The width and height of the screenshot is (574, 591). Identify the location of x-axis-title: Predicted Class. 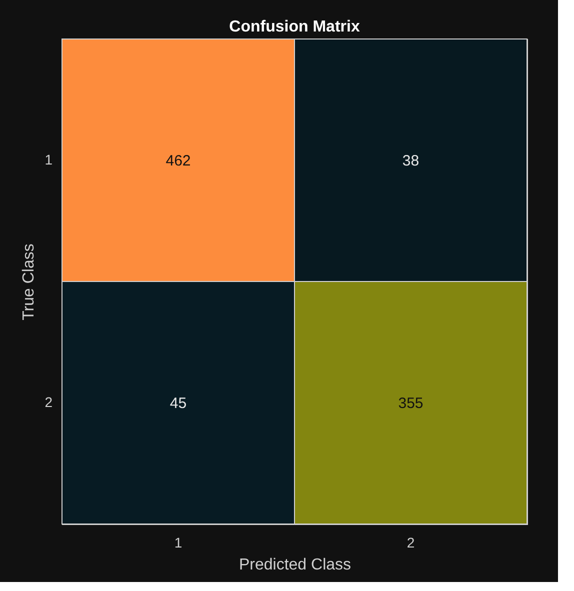
(295, 565).